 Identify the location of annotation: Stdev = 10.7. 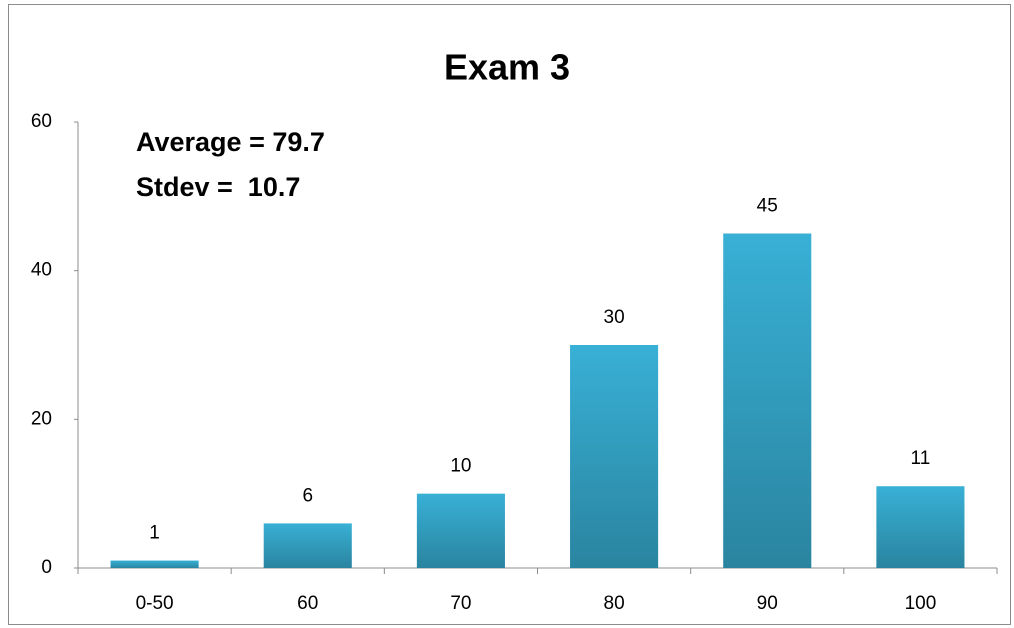
(218, 187).